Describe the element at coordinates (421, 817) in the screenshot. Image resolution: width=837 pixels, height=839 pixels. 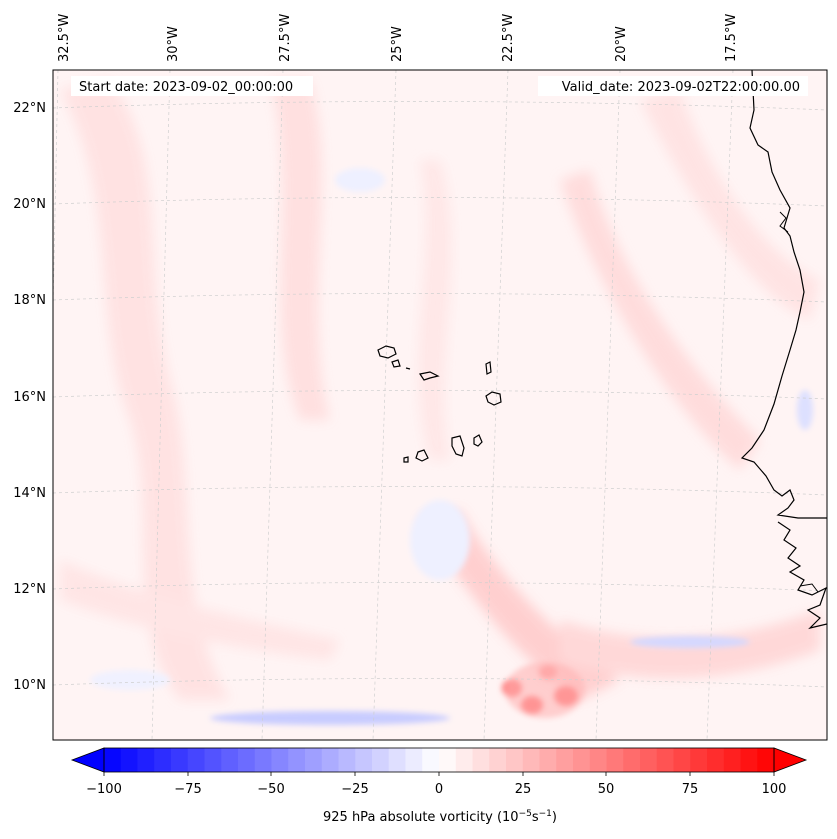
I see `colorbar-label-main: 925 hPa absolute vorticity (10` at that location.